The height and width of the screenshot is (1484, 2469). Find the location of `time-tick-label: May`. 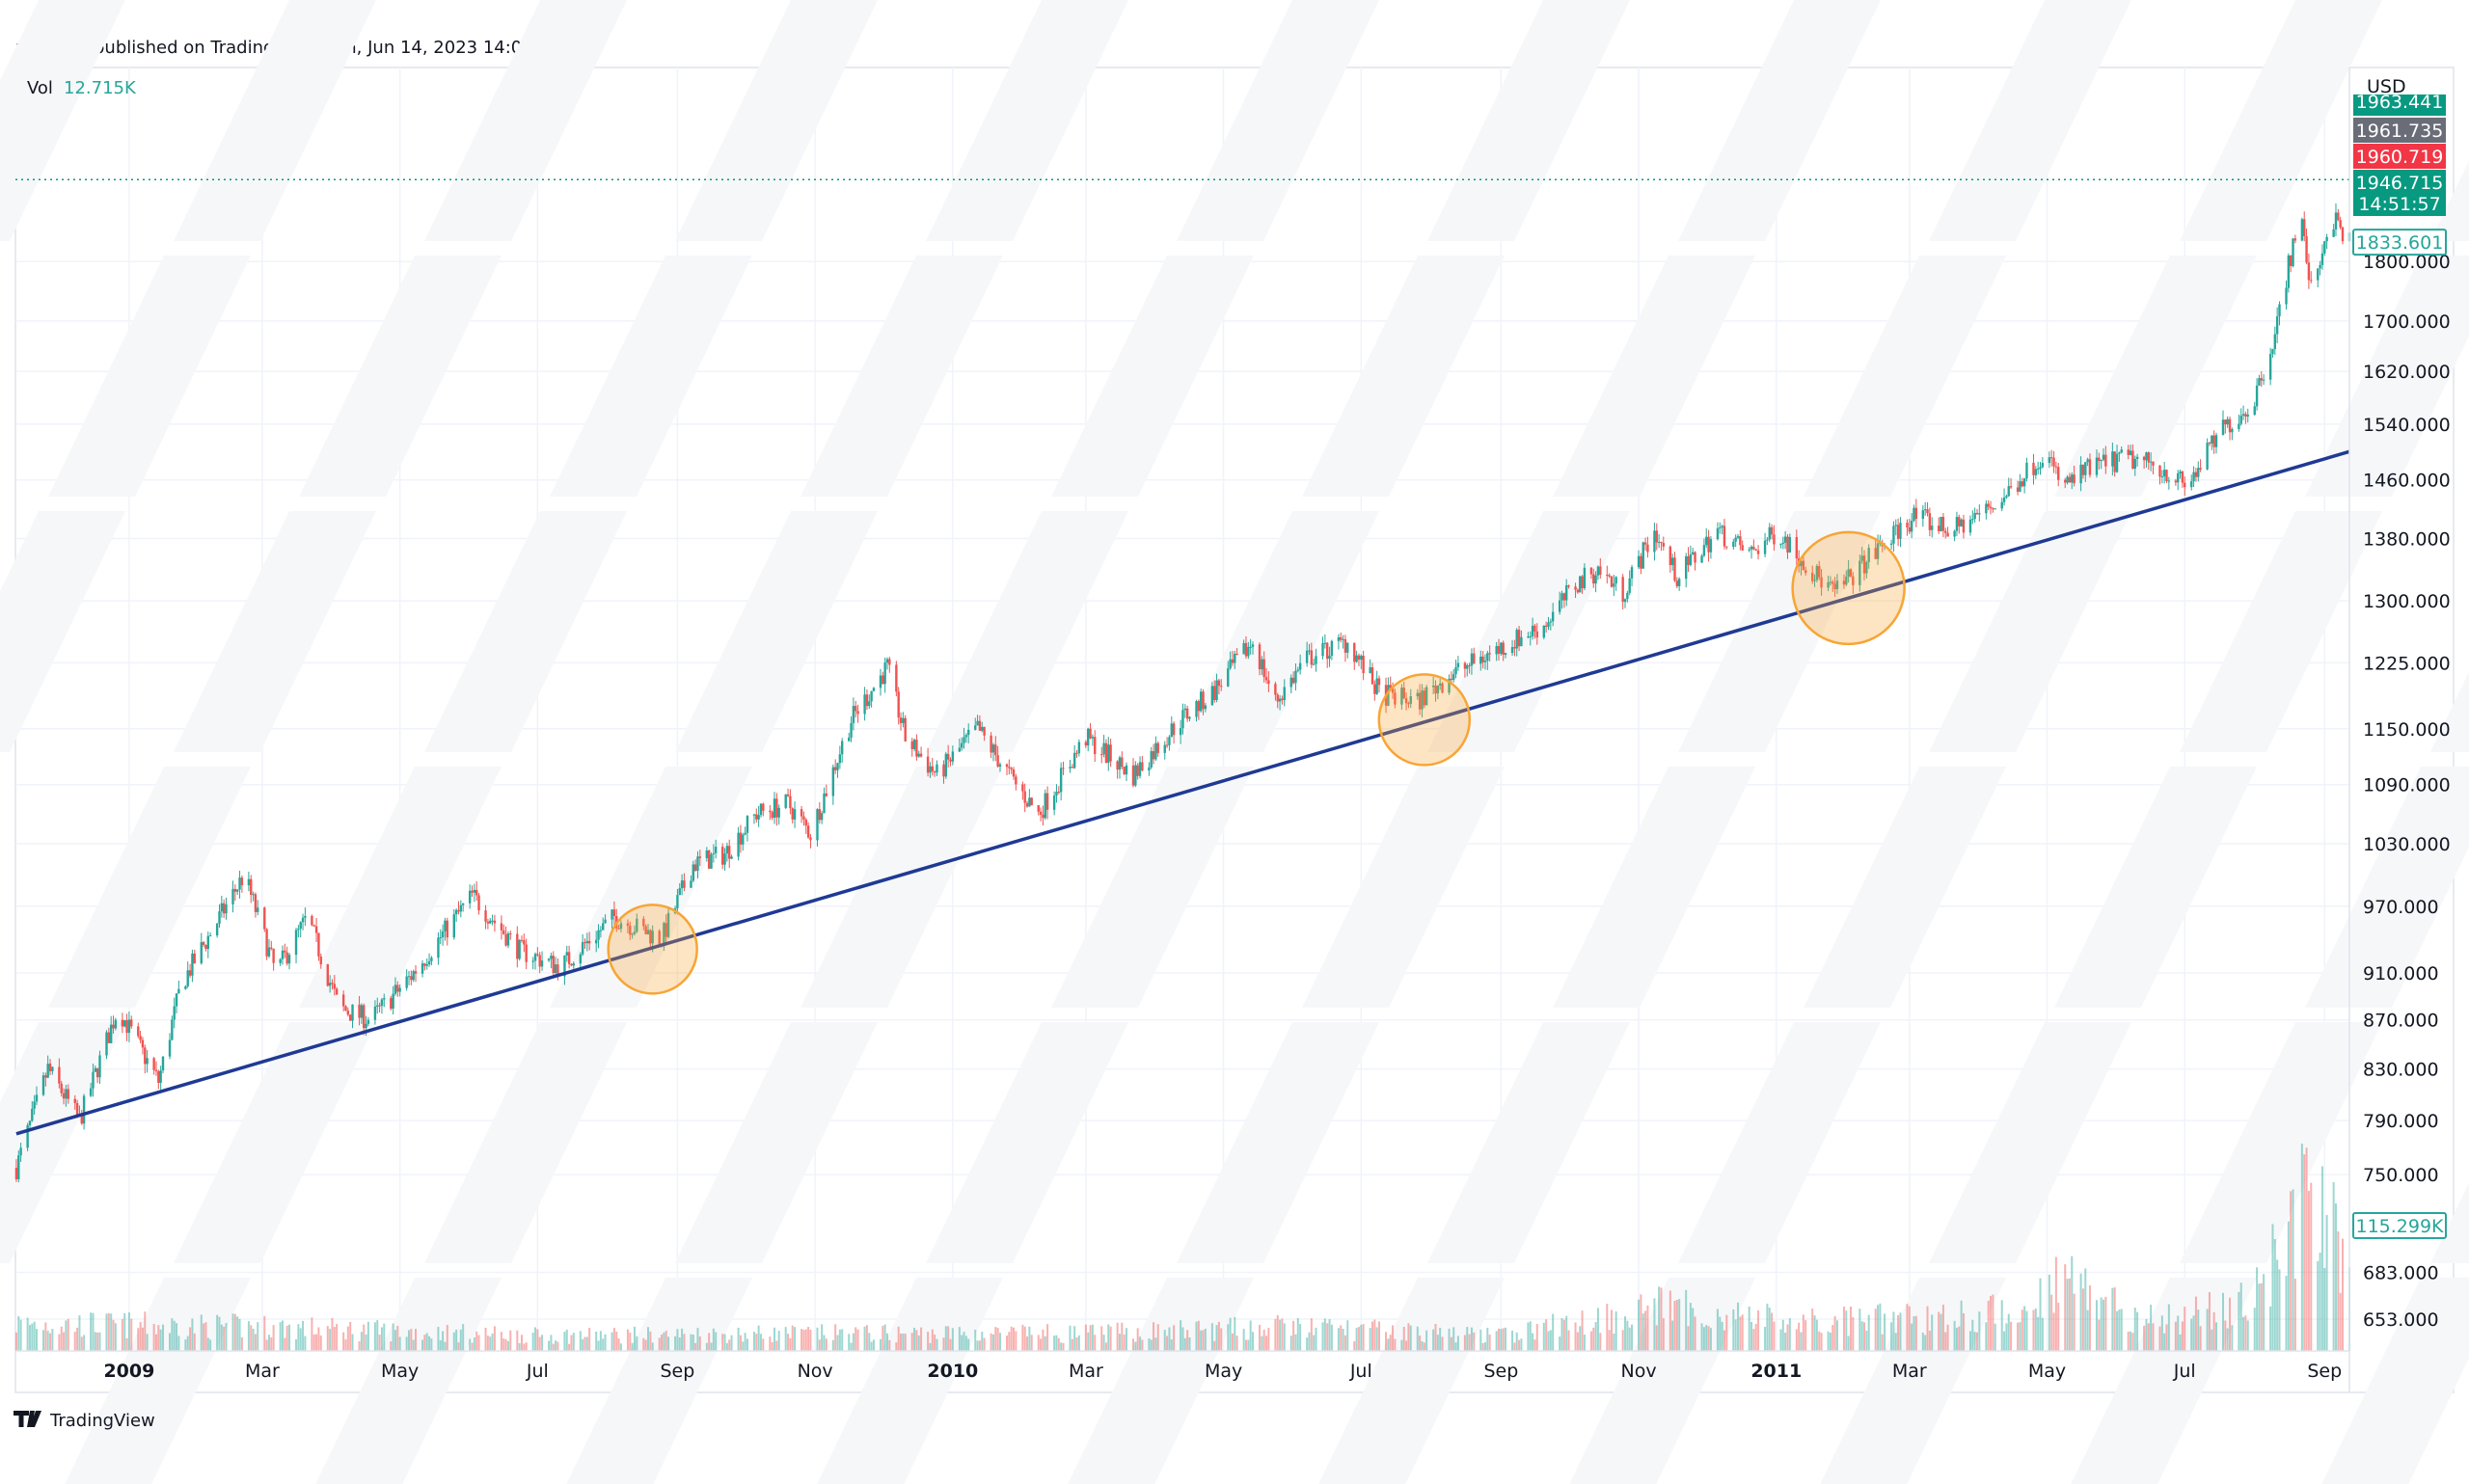

time-tick-label: May is located at coordinates (2047, 1371).